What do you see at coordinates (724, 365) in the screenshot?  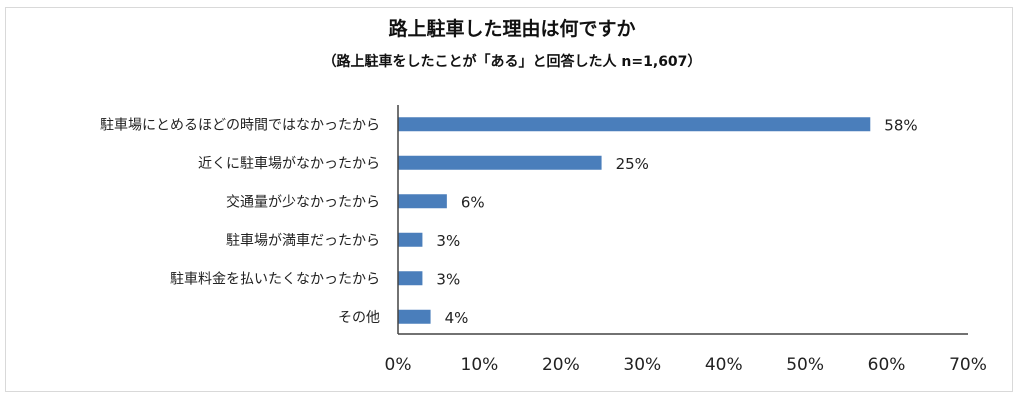 I see `x-tick-label: 40%` at bounding box center [724, 365].